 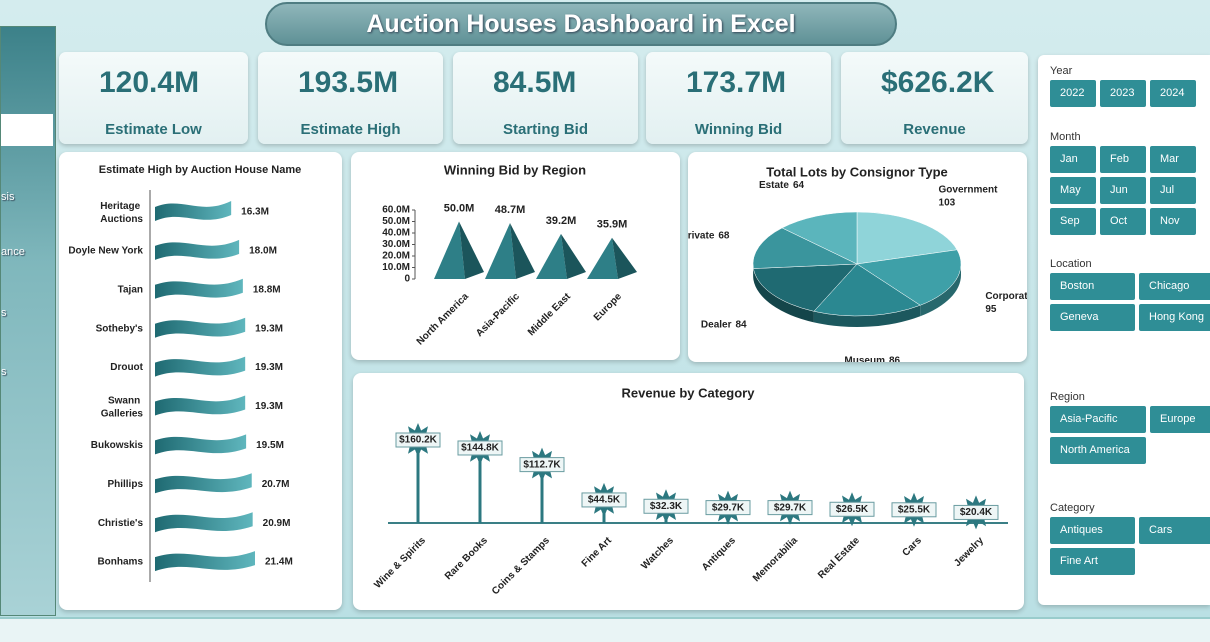 What do you see at coordinates (466, 558) in the screenshot?
I see `x-tick-label: Rare Books` at bounding box center [466, 558].